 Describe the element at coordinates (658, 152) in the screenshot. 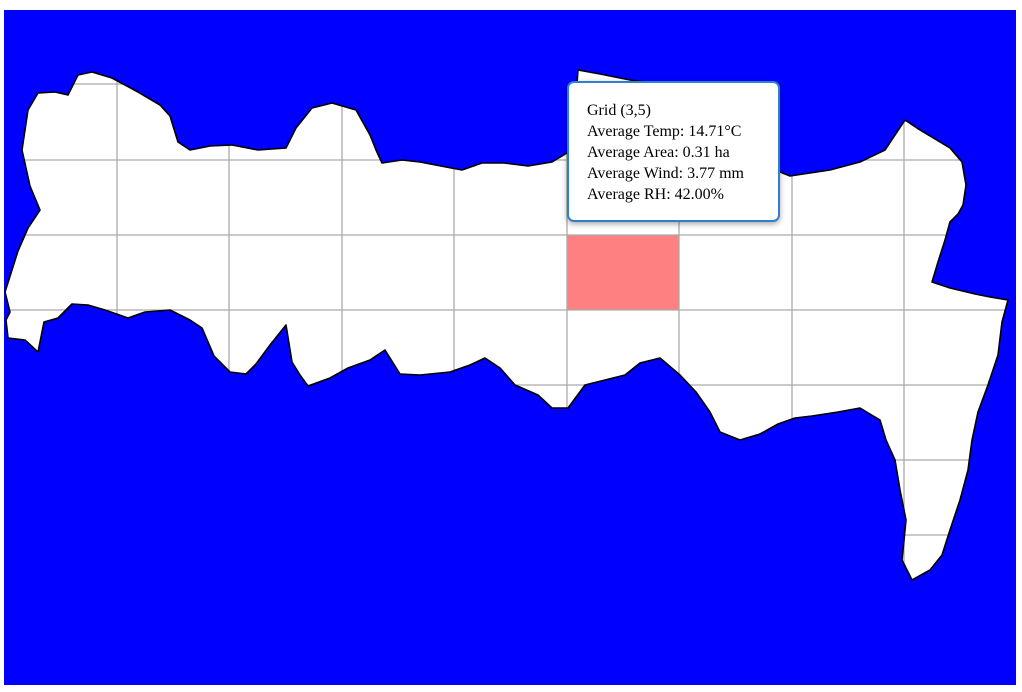

I see `tooltip-average-area: Average Area: 0.31 ha` at that location.